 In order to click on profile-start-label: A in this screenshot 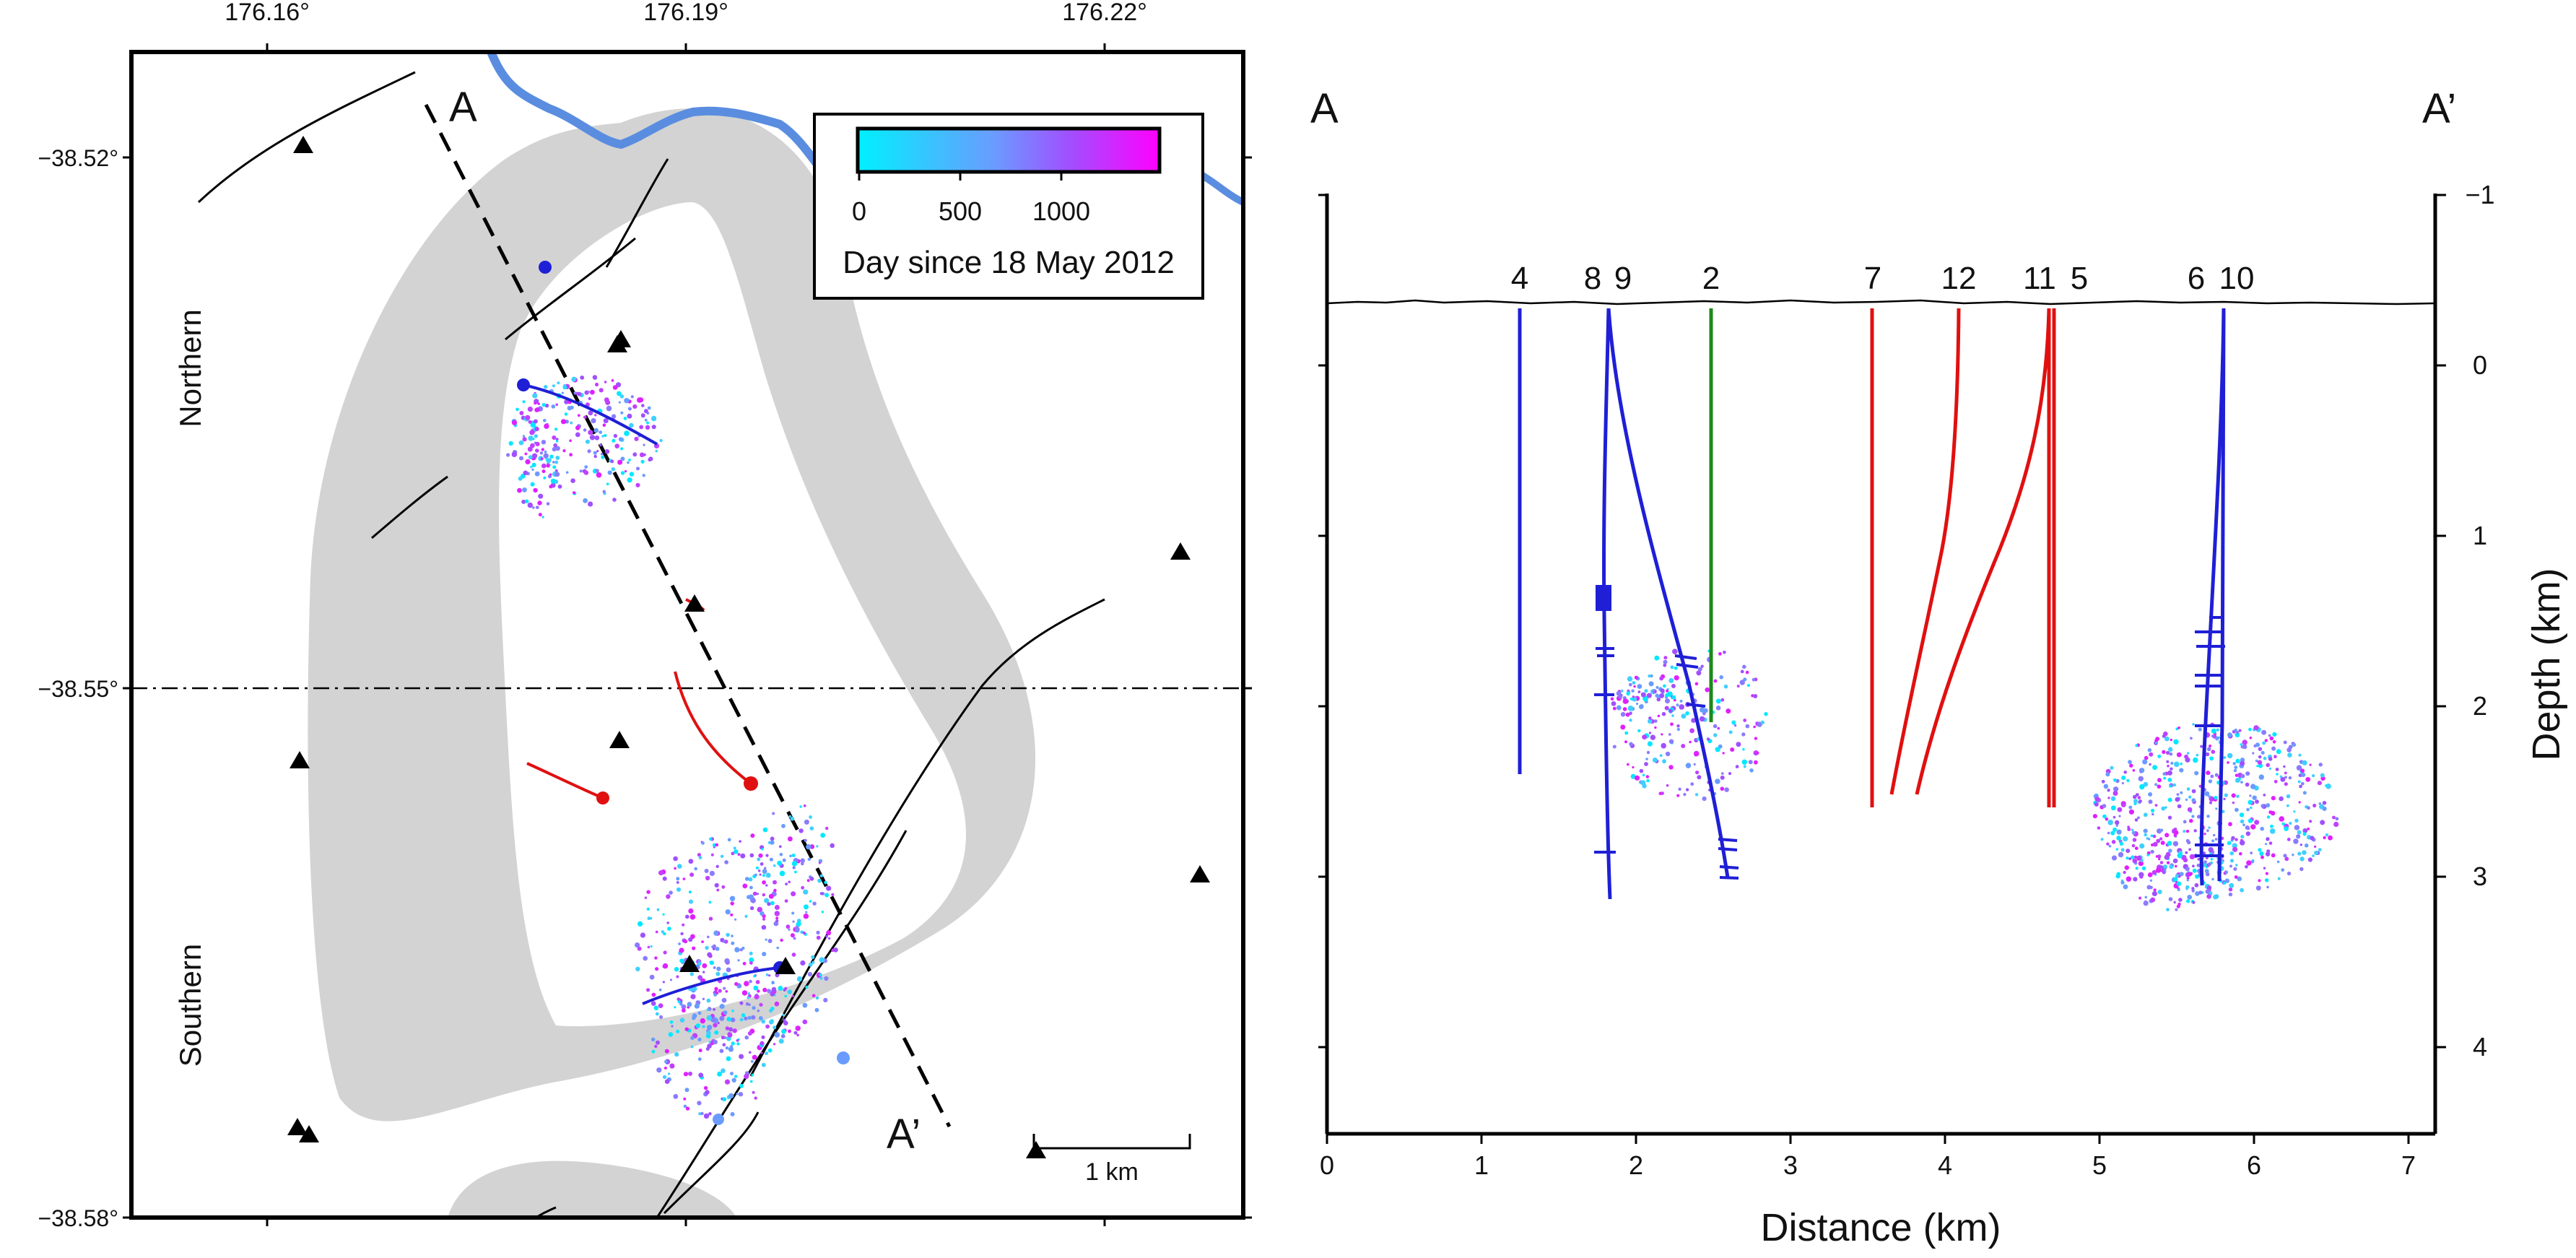, I will do `click(463, 107)`.